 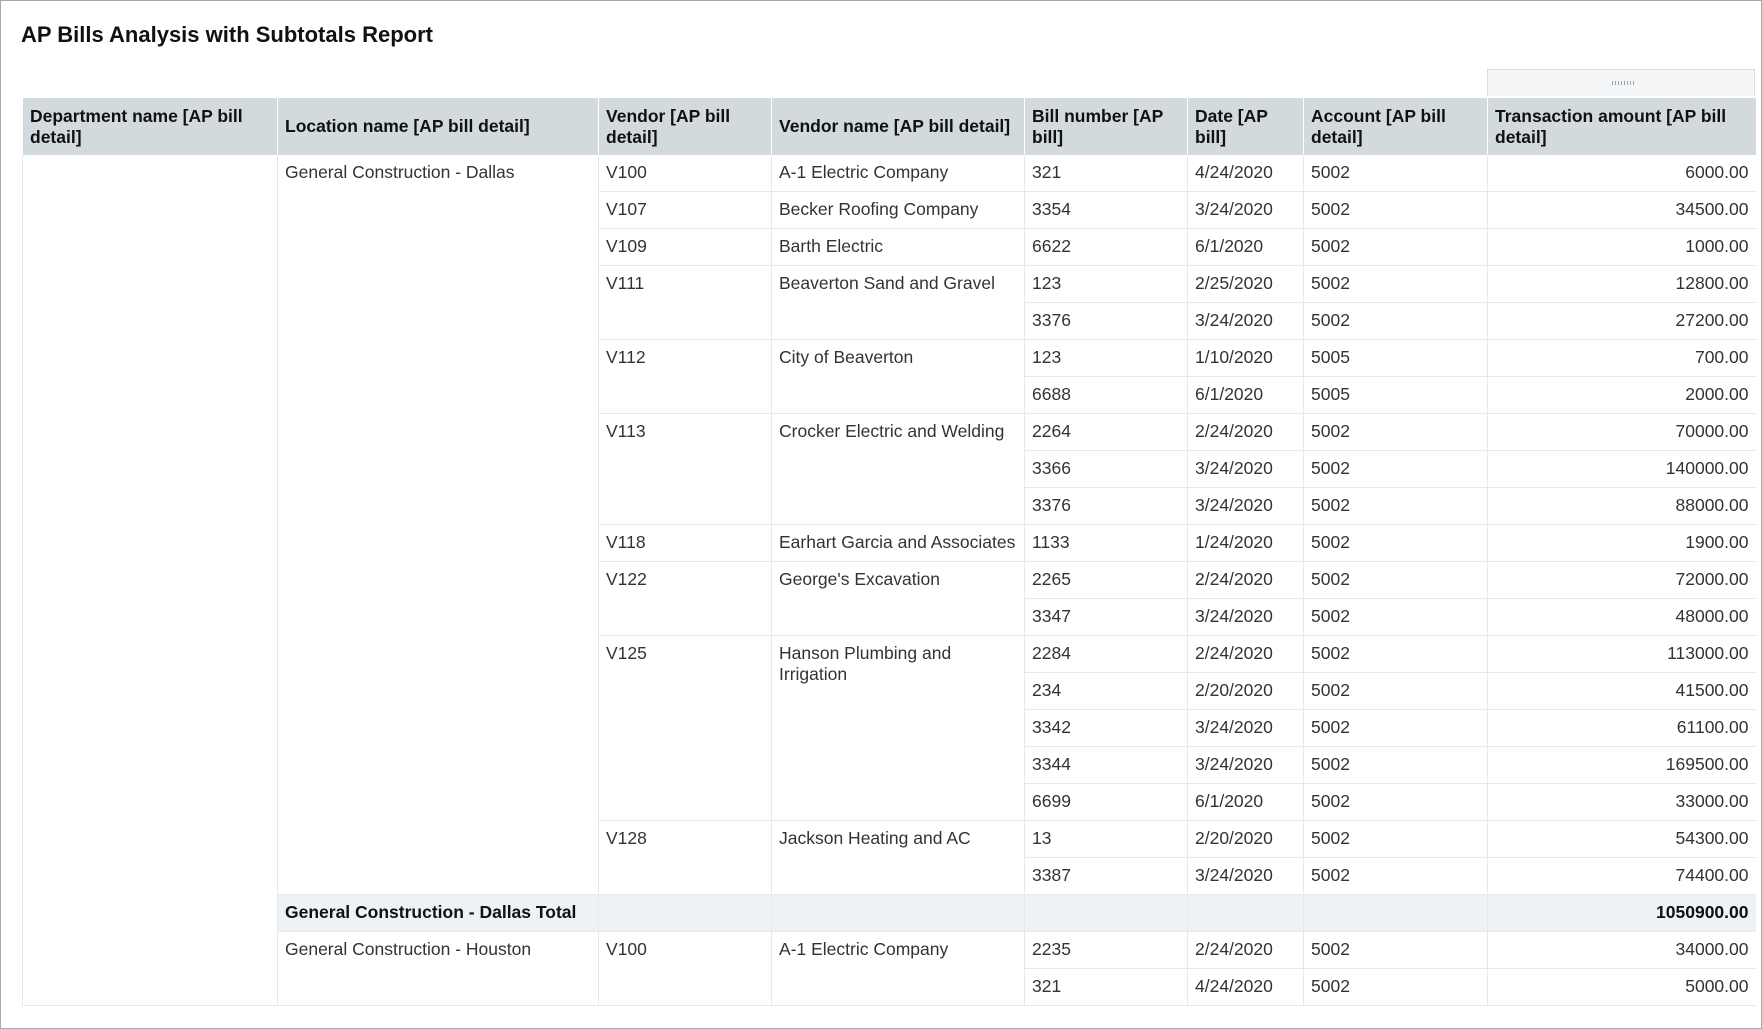 What do you see at coordinates (1106, 728) in the screenshot?
I see `bill-number: 3342` at bounding box center [1106, 728].